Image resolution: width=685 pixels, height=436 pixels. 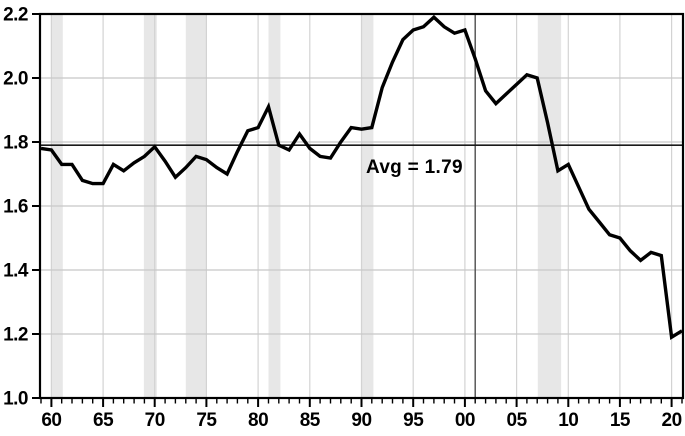 I want to click on avg-annotation: Avg = 1.79, so click(x=414, y=167).